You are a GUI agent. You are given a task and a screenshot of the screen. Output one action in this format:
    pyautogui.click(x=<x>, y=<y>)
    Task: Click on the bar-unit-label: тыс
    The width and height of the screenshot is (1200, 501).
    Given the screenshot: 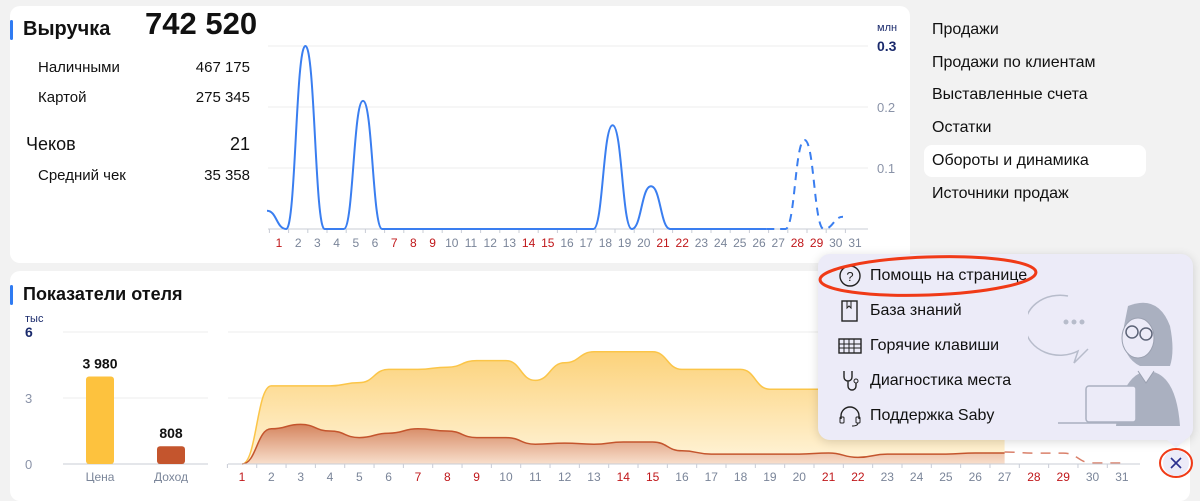 What is the action you would take?
    pyautogui.click(x=34, y=319)
    